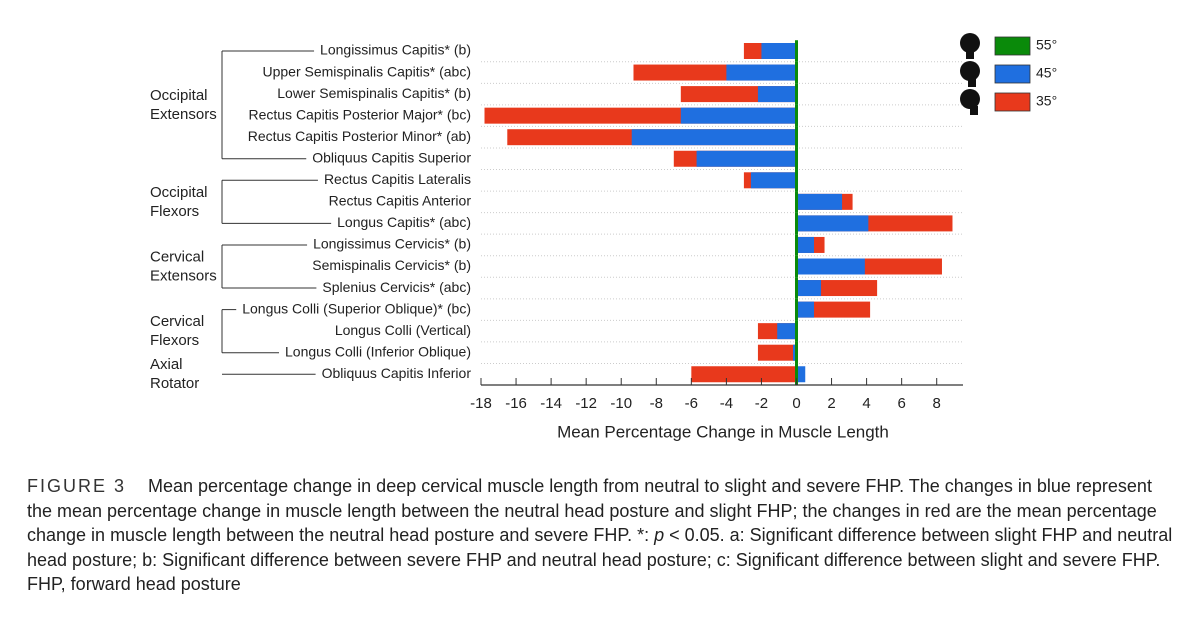  I want to click on x-tick-label: -10, so click(621, 403).